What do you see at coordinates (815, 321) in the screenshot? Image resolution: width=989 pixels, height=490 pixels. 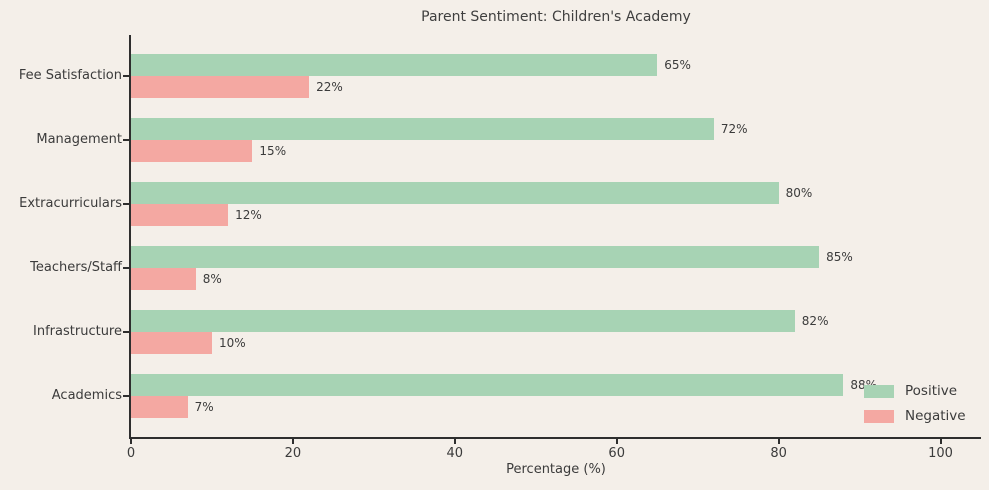 I see `value-label-positive: 82%` at bounding box center [815, 321].